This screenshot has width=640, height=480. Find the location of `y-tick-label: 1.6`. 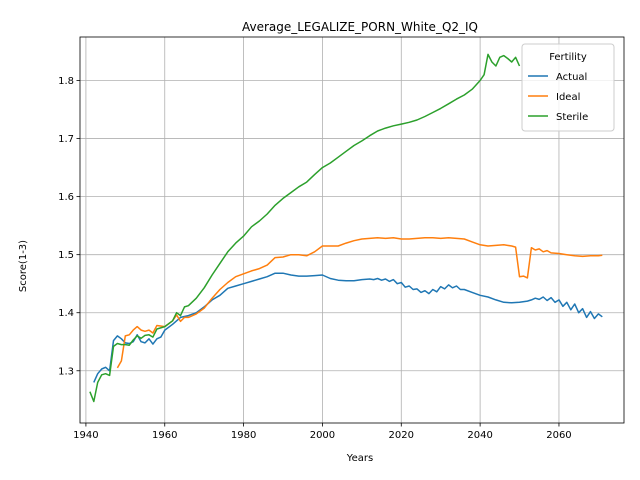

y-tick-label: 1.6 is located at coordinates (66, 197).